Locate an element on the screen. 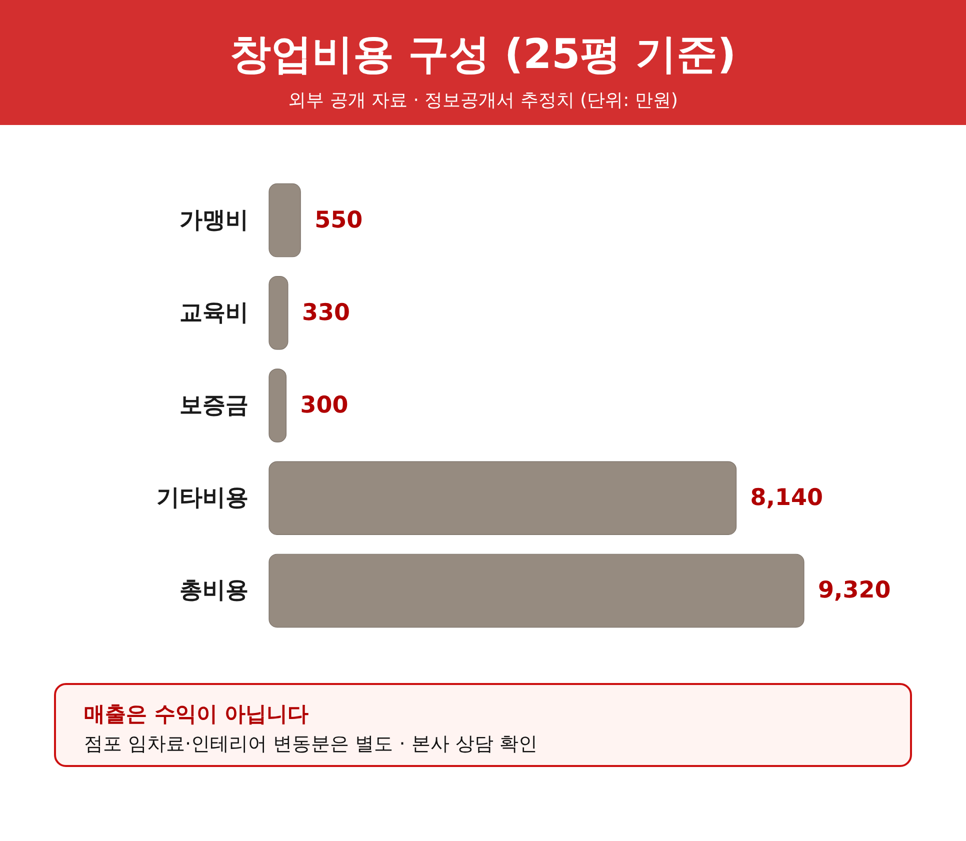  data-label: 8,140 is located at coordinates (787, 498).